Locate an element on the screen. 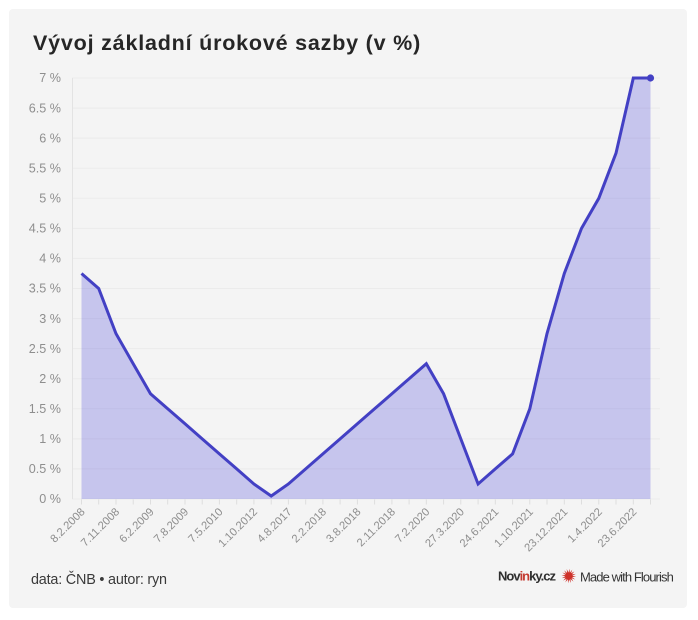 This screenshot has height=620, width=698. svg-text: 7 % is located at coordinates (50, 78).